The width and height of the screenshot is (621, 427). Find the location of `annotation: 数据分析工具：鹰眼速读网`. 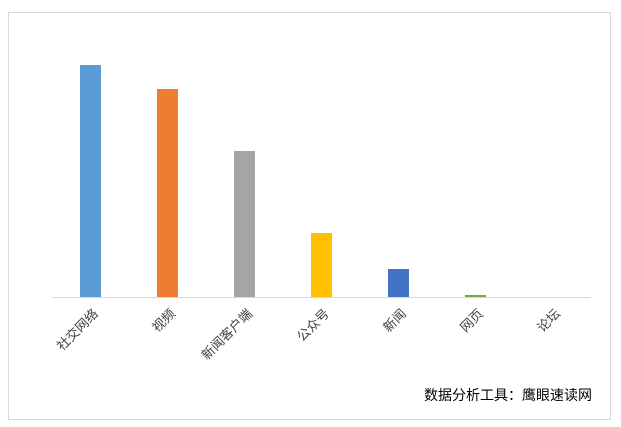

annotation: 数据分析工具：鹰眼速读网 is located at coordinates (508, 395).